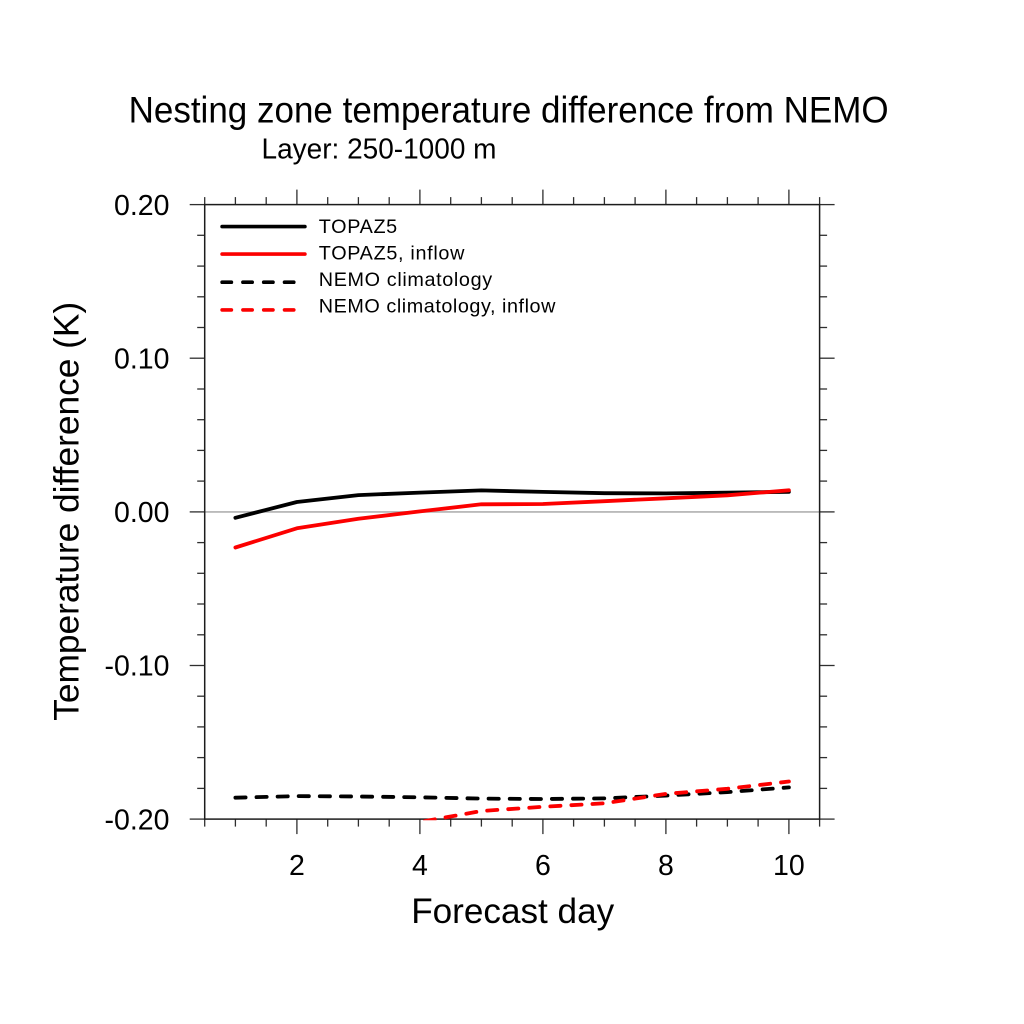 The height and width of the screenshot is (1024, 1024). What do you see at coordinates (420, 866) in the screenshot?
I see `svg-text: 4` at bounding box center [420, 866].